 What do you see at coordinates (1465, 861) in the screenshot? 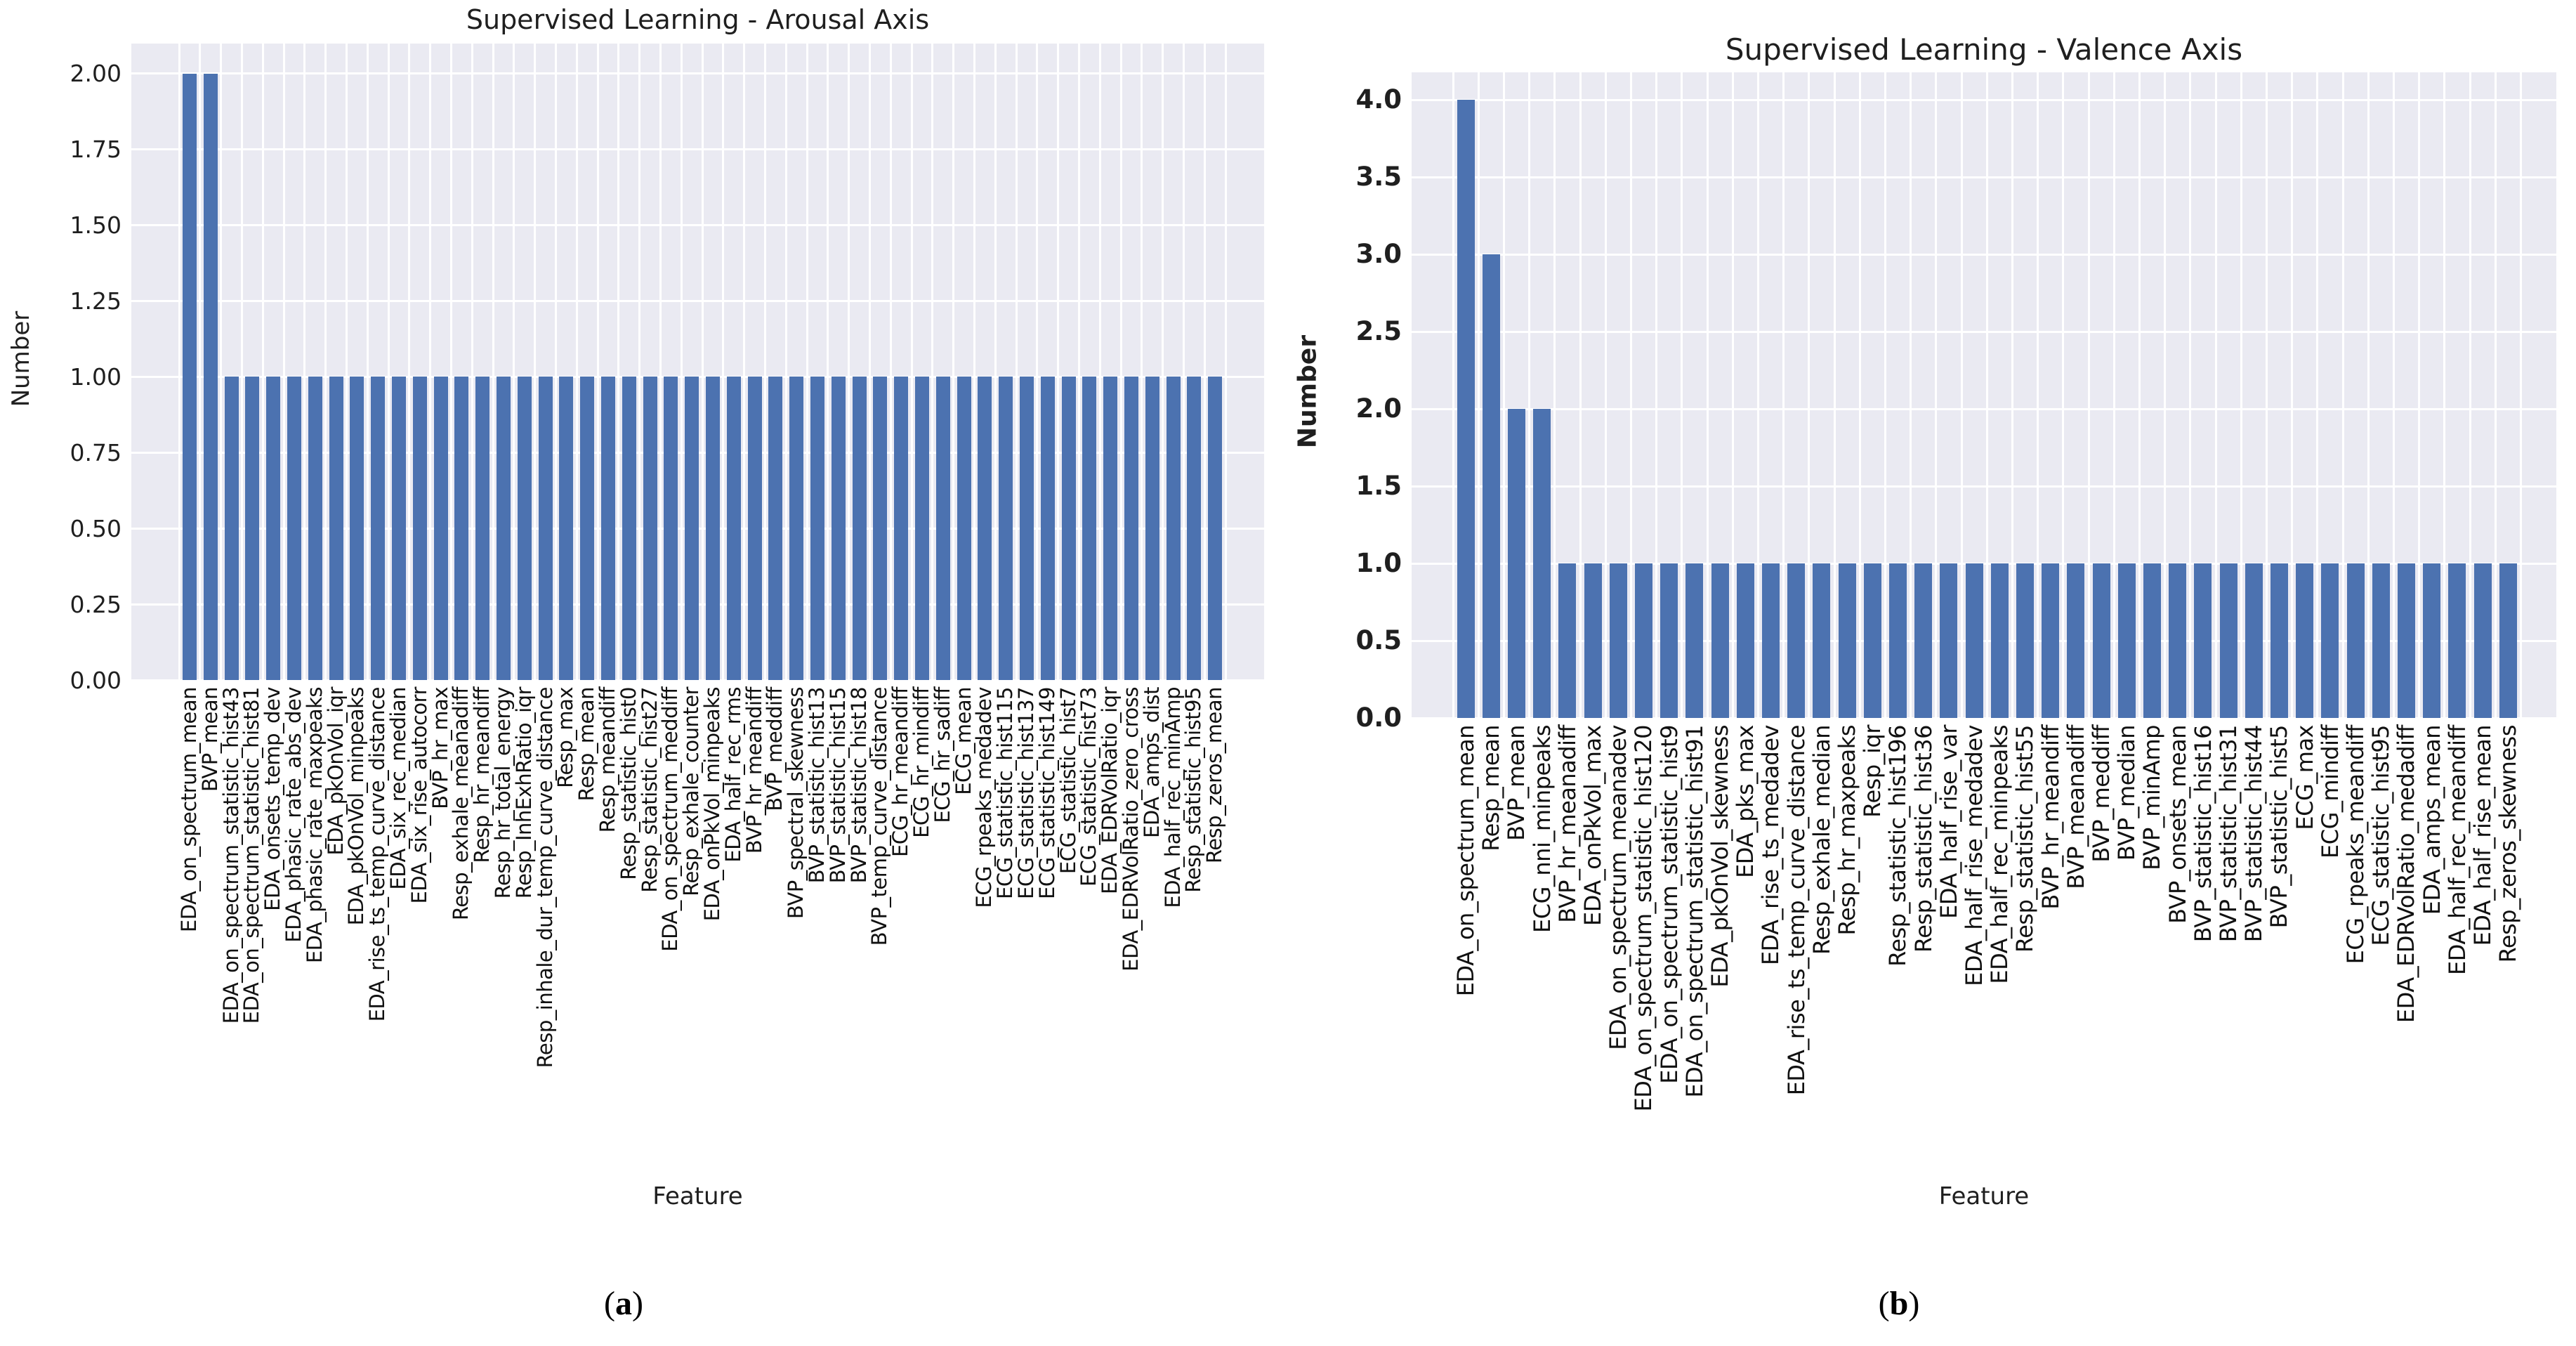
I see `x-tick-label: EDA_on_spectrum_mean` at bounding box center [1465, 861].